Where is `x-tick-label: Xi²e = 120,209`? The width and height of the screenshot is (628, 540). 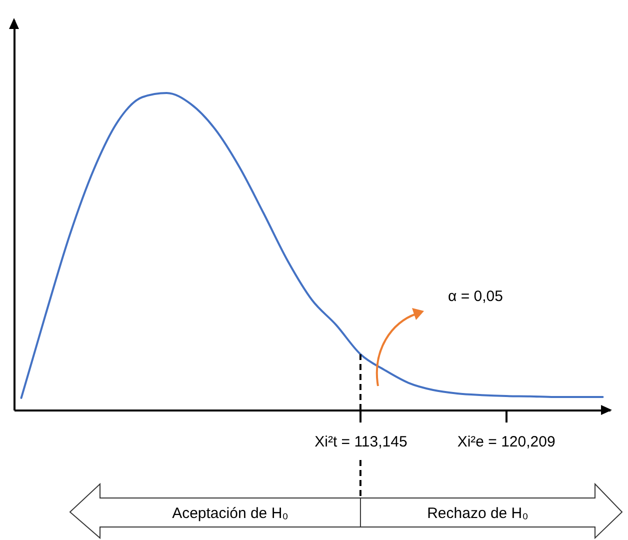
x-tick-label: Xi²e = 120,209 is located at coordinates (506, 442).